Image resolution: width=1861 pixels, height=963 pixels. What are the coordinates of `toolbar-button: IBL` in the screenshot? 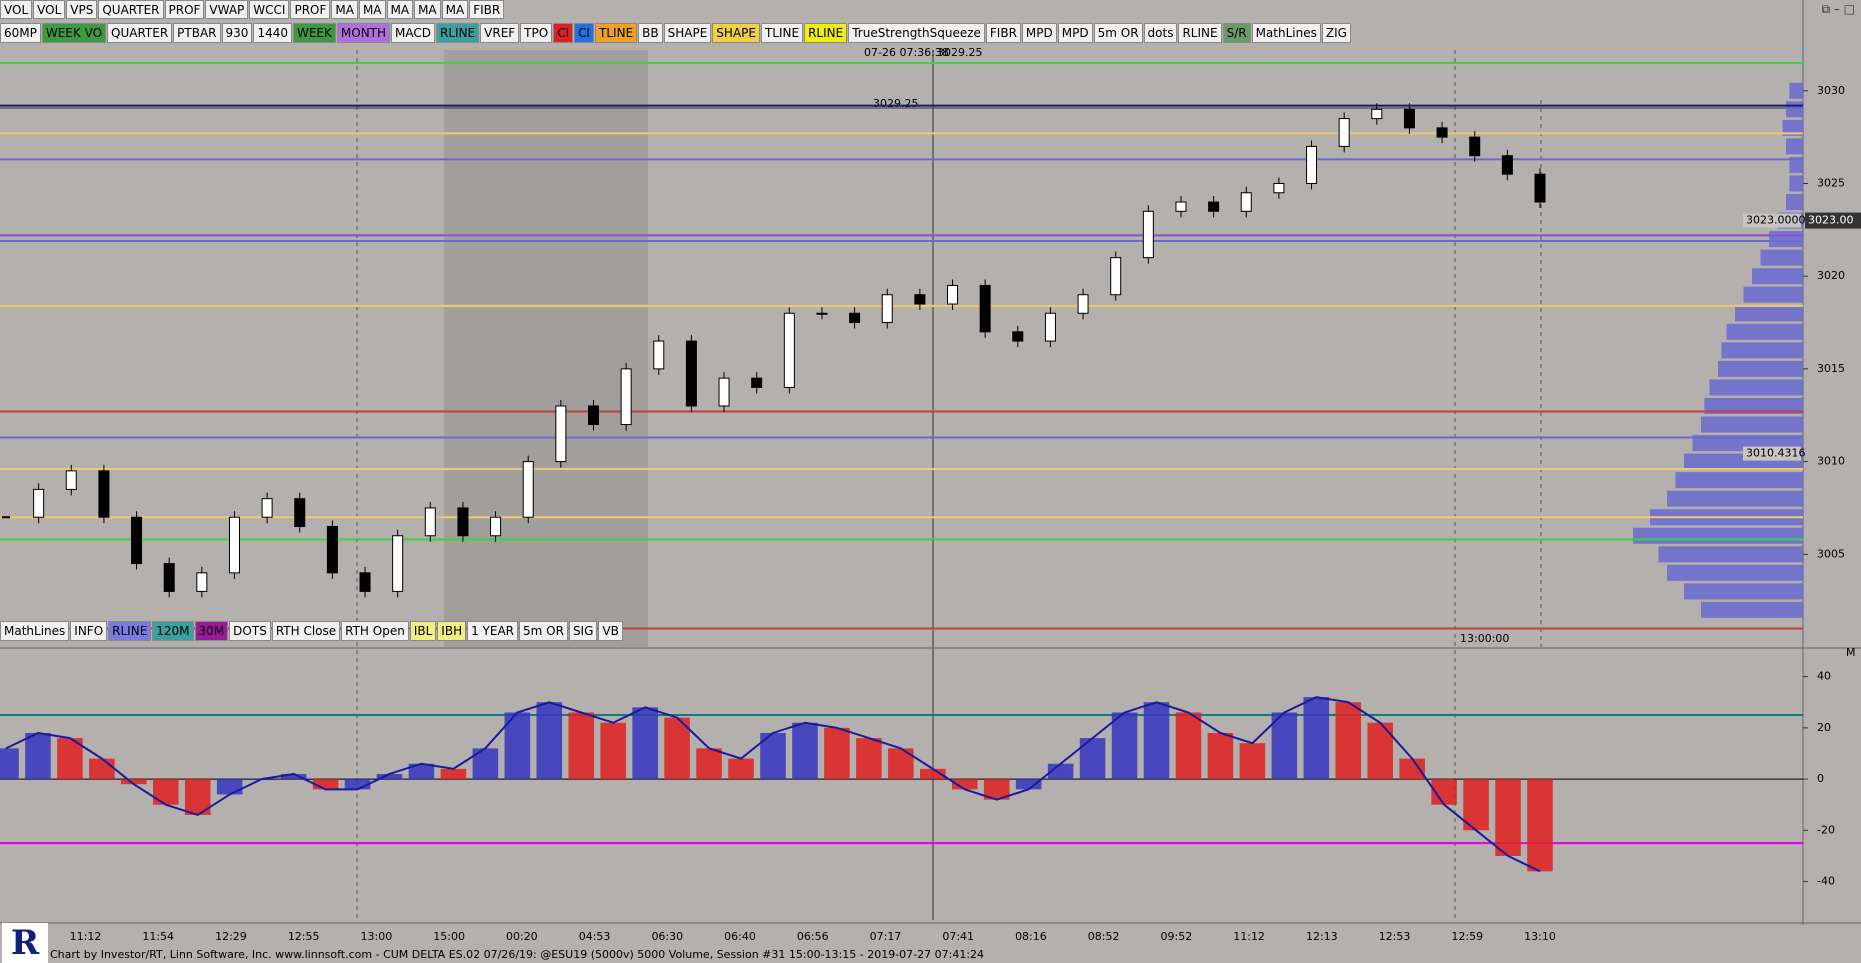 It's located at (423, 631).